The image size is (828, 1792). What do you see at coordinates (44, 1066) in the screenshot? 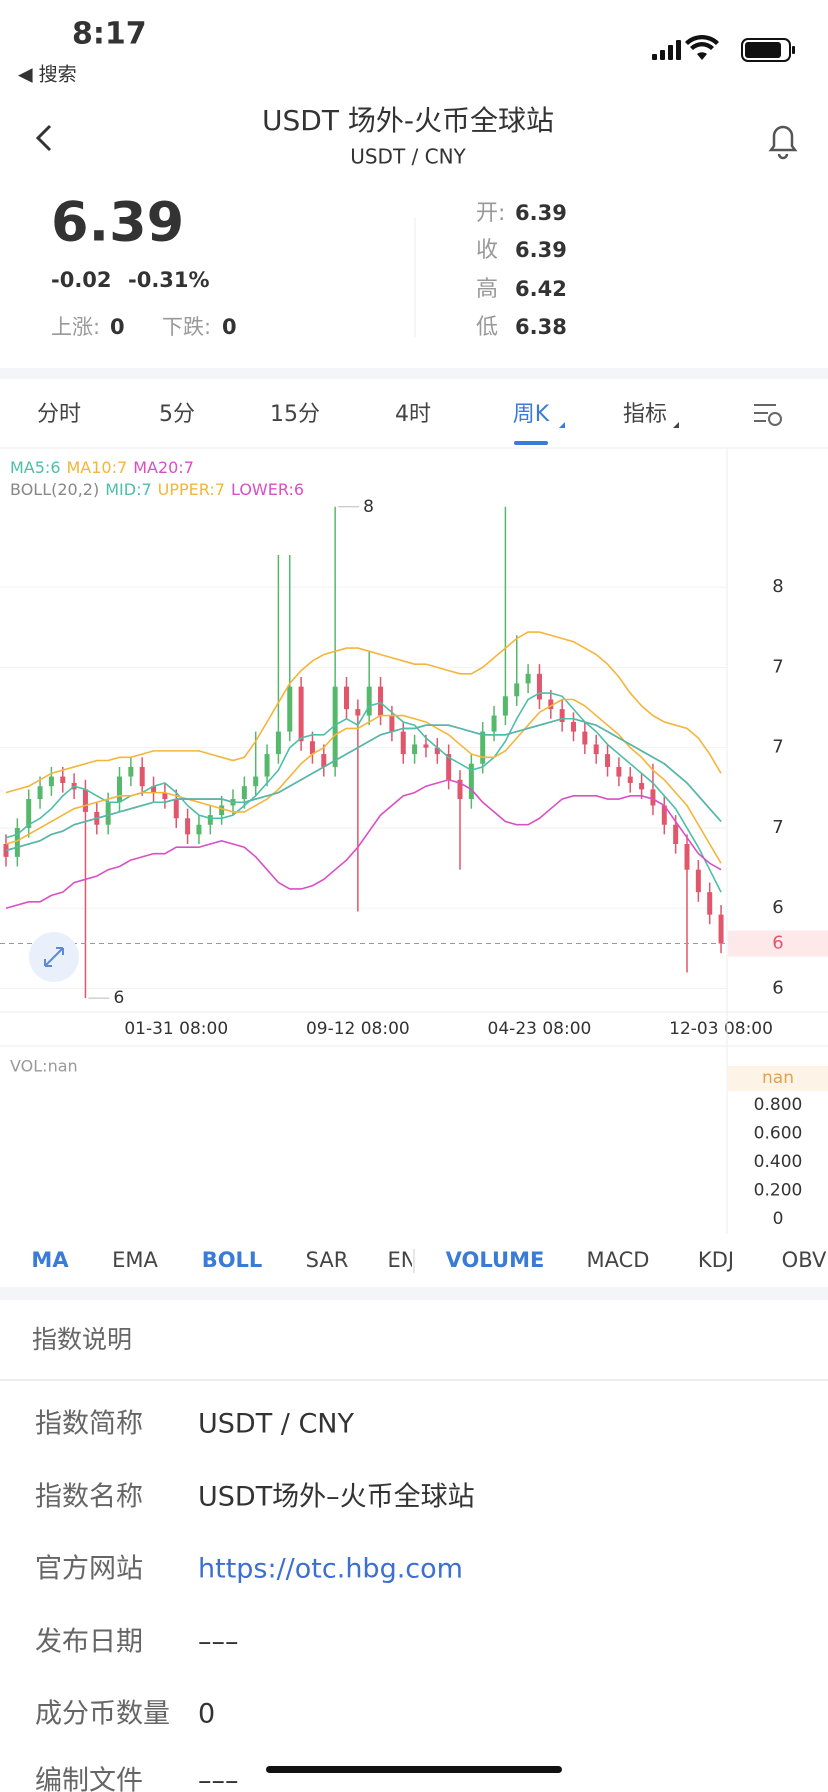
I see `volume-label: VOL:nan` at bounding box center [44, 1066].